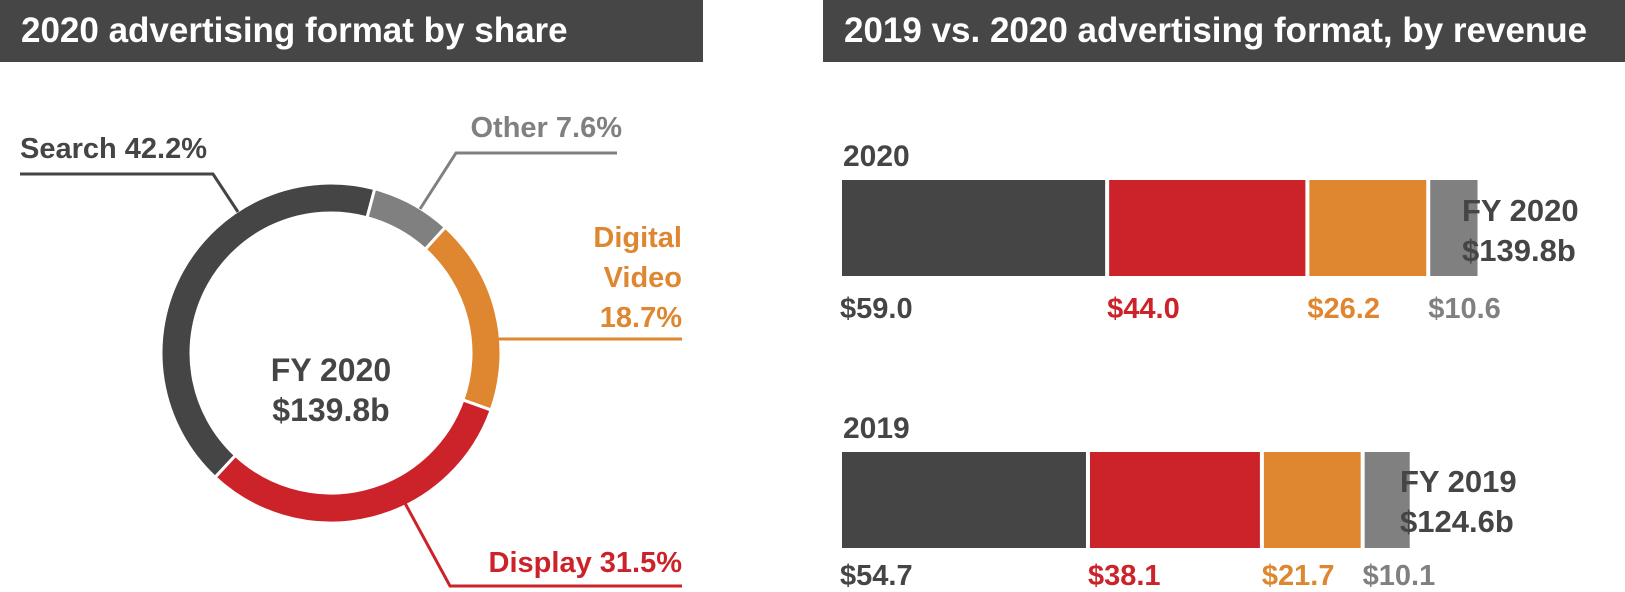 This screenshot has height=592, width=1625. Describe the element at coordinates (1519, 250) in the screenshot. I see `bar-total-value-2020: $139.8b` at that location.